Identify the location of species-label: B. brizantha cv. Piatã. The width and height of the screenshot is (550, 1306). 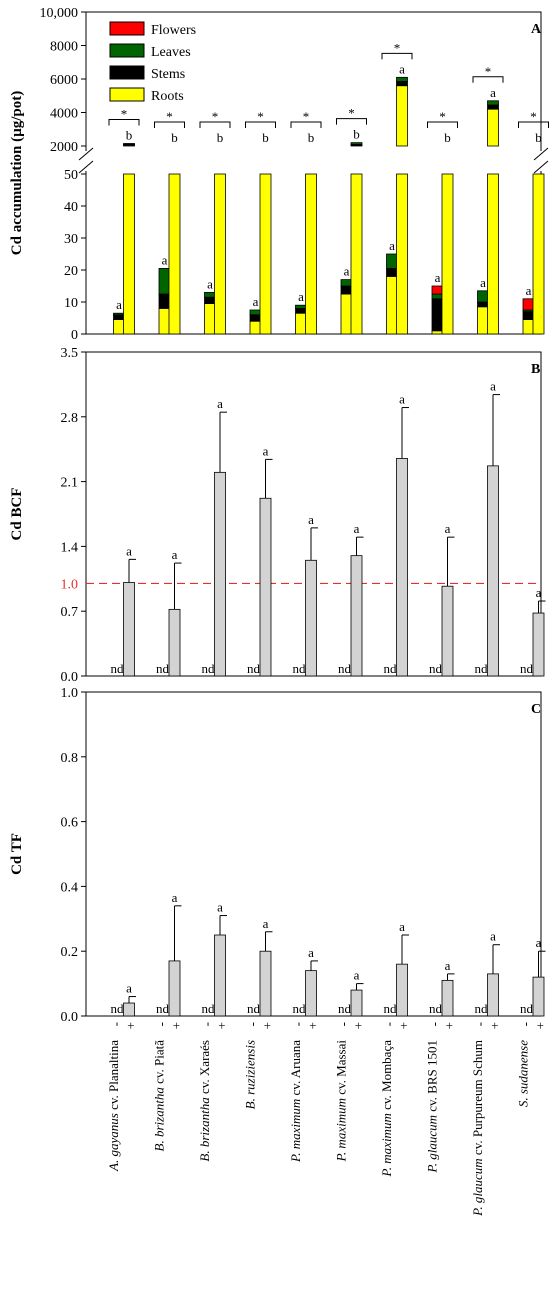
(159, 1096).